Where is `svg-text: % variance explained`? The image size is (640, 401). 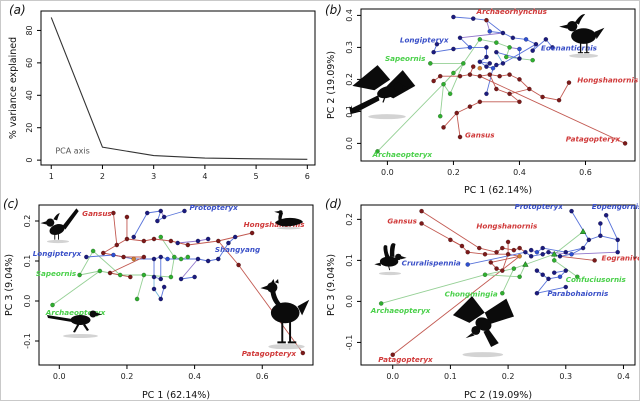 svg-text: % variance explained is located at coordinates (13, 88).